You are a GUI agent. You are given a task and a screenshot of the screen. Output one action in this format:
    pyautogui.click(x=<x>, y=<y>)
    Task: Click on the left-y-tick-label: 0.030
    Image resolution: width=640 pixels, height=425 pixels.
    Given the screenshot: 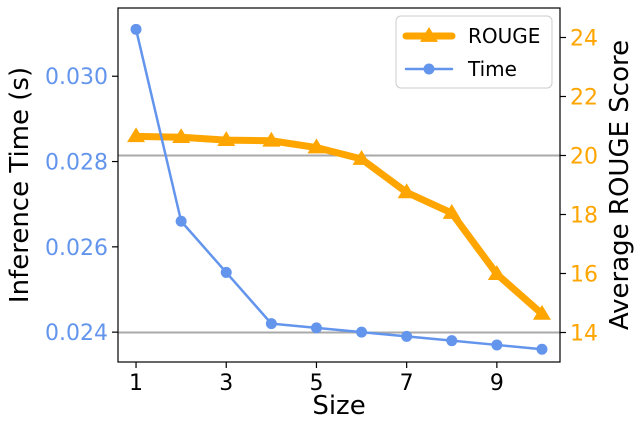 What is the action you would take?
    pyautogui.click(x=76, y=77)
    